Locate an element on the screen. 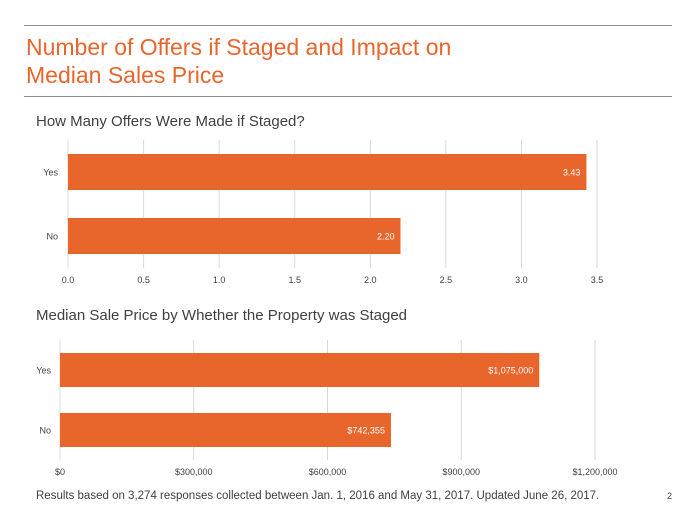  x-tick-label: 3.0 is located at coordinates (521, 280).